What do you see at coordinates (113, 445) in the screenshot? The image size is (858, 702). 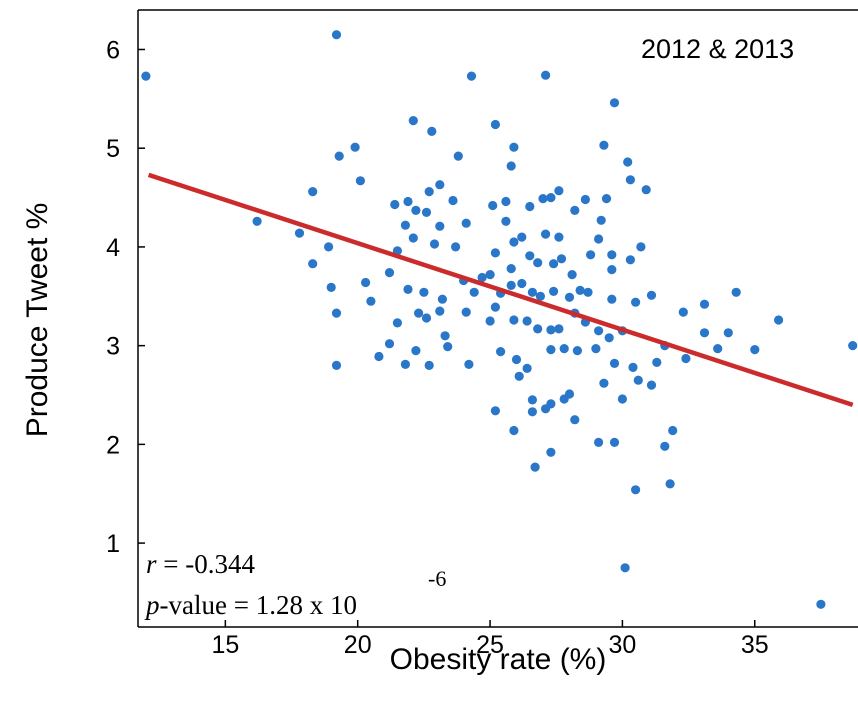 I see `y-tick-label: 2` at bounding box center [113, 445].